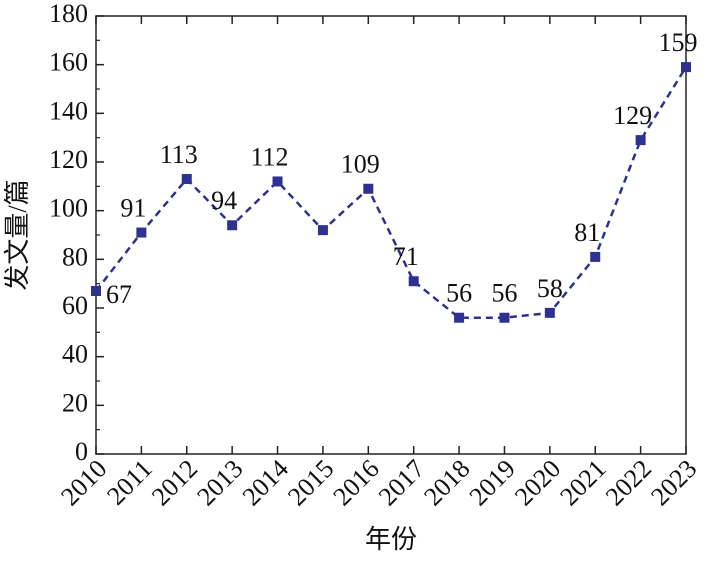 Image resolution: width=708 pixels, height=566 pixels. Describe the element at coordinates (492, 482) in the screenshot. I see `x-tick-label: 2019` at that location.